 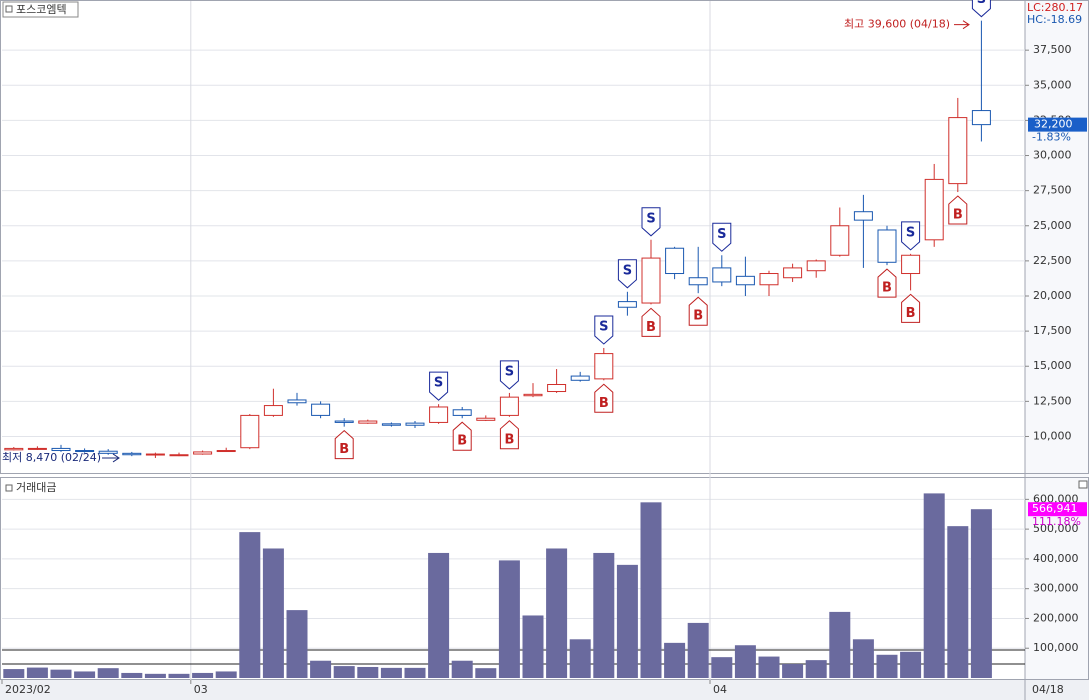 I want to click on y-tick-label: 200,000, so click(x=1056, y=617).